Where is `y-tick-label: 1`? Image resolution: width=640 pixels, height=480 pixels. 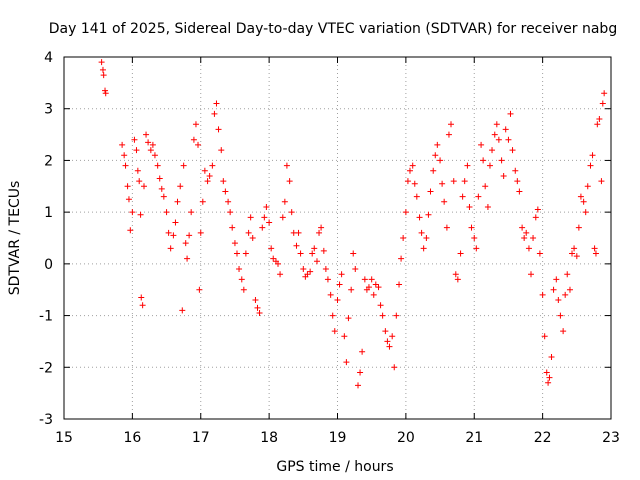
y-tick-label: 1 is located at coordinates (48, 213).